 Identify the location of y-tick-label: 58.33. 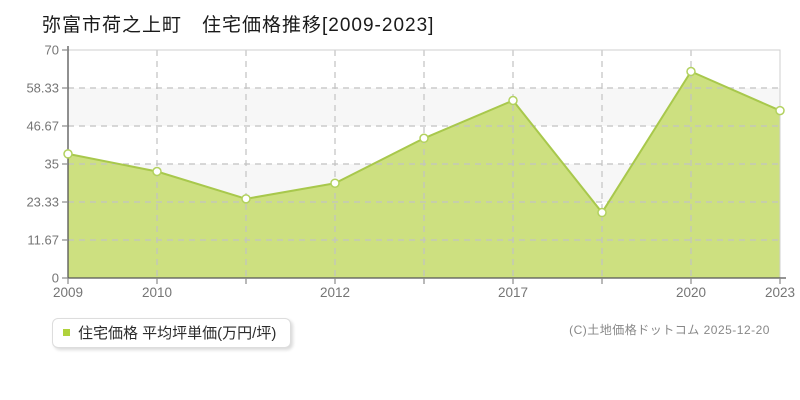
(42, 88).